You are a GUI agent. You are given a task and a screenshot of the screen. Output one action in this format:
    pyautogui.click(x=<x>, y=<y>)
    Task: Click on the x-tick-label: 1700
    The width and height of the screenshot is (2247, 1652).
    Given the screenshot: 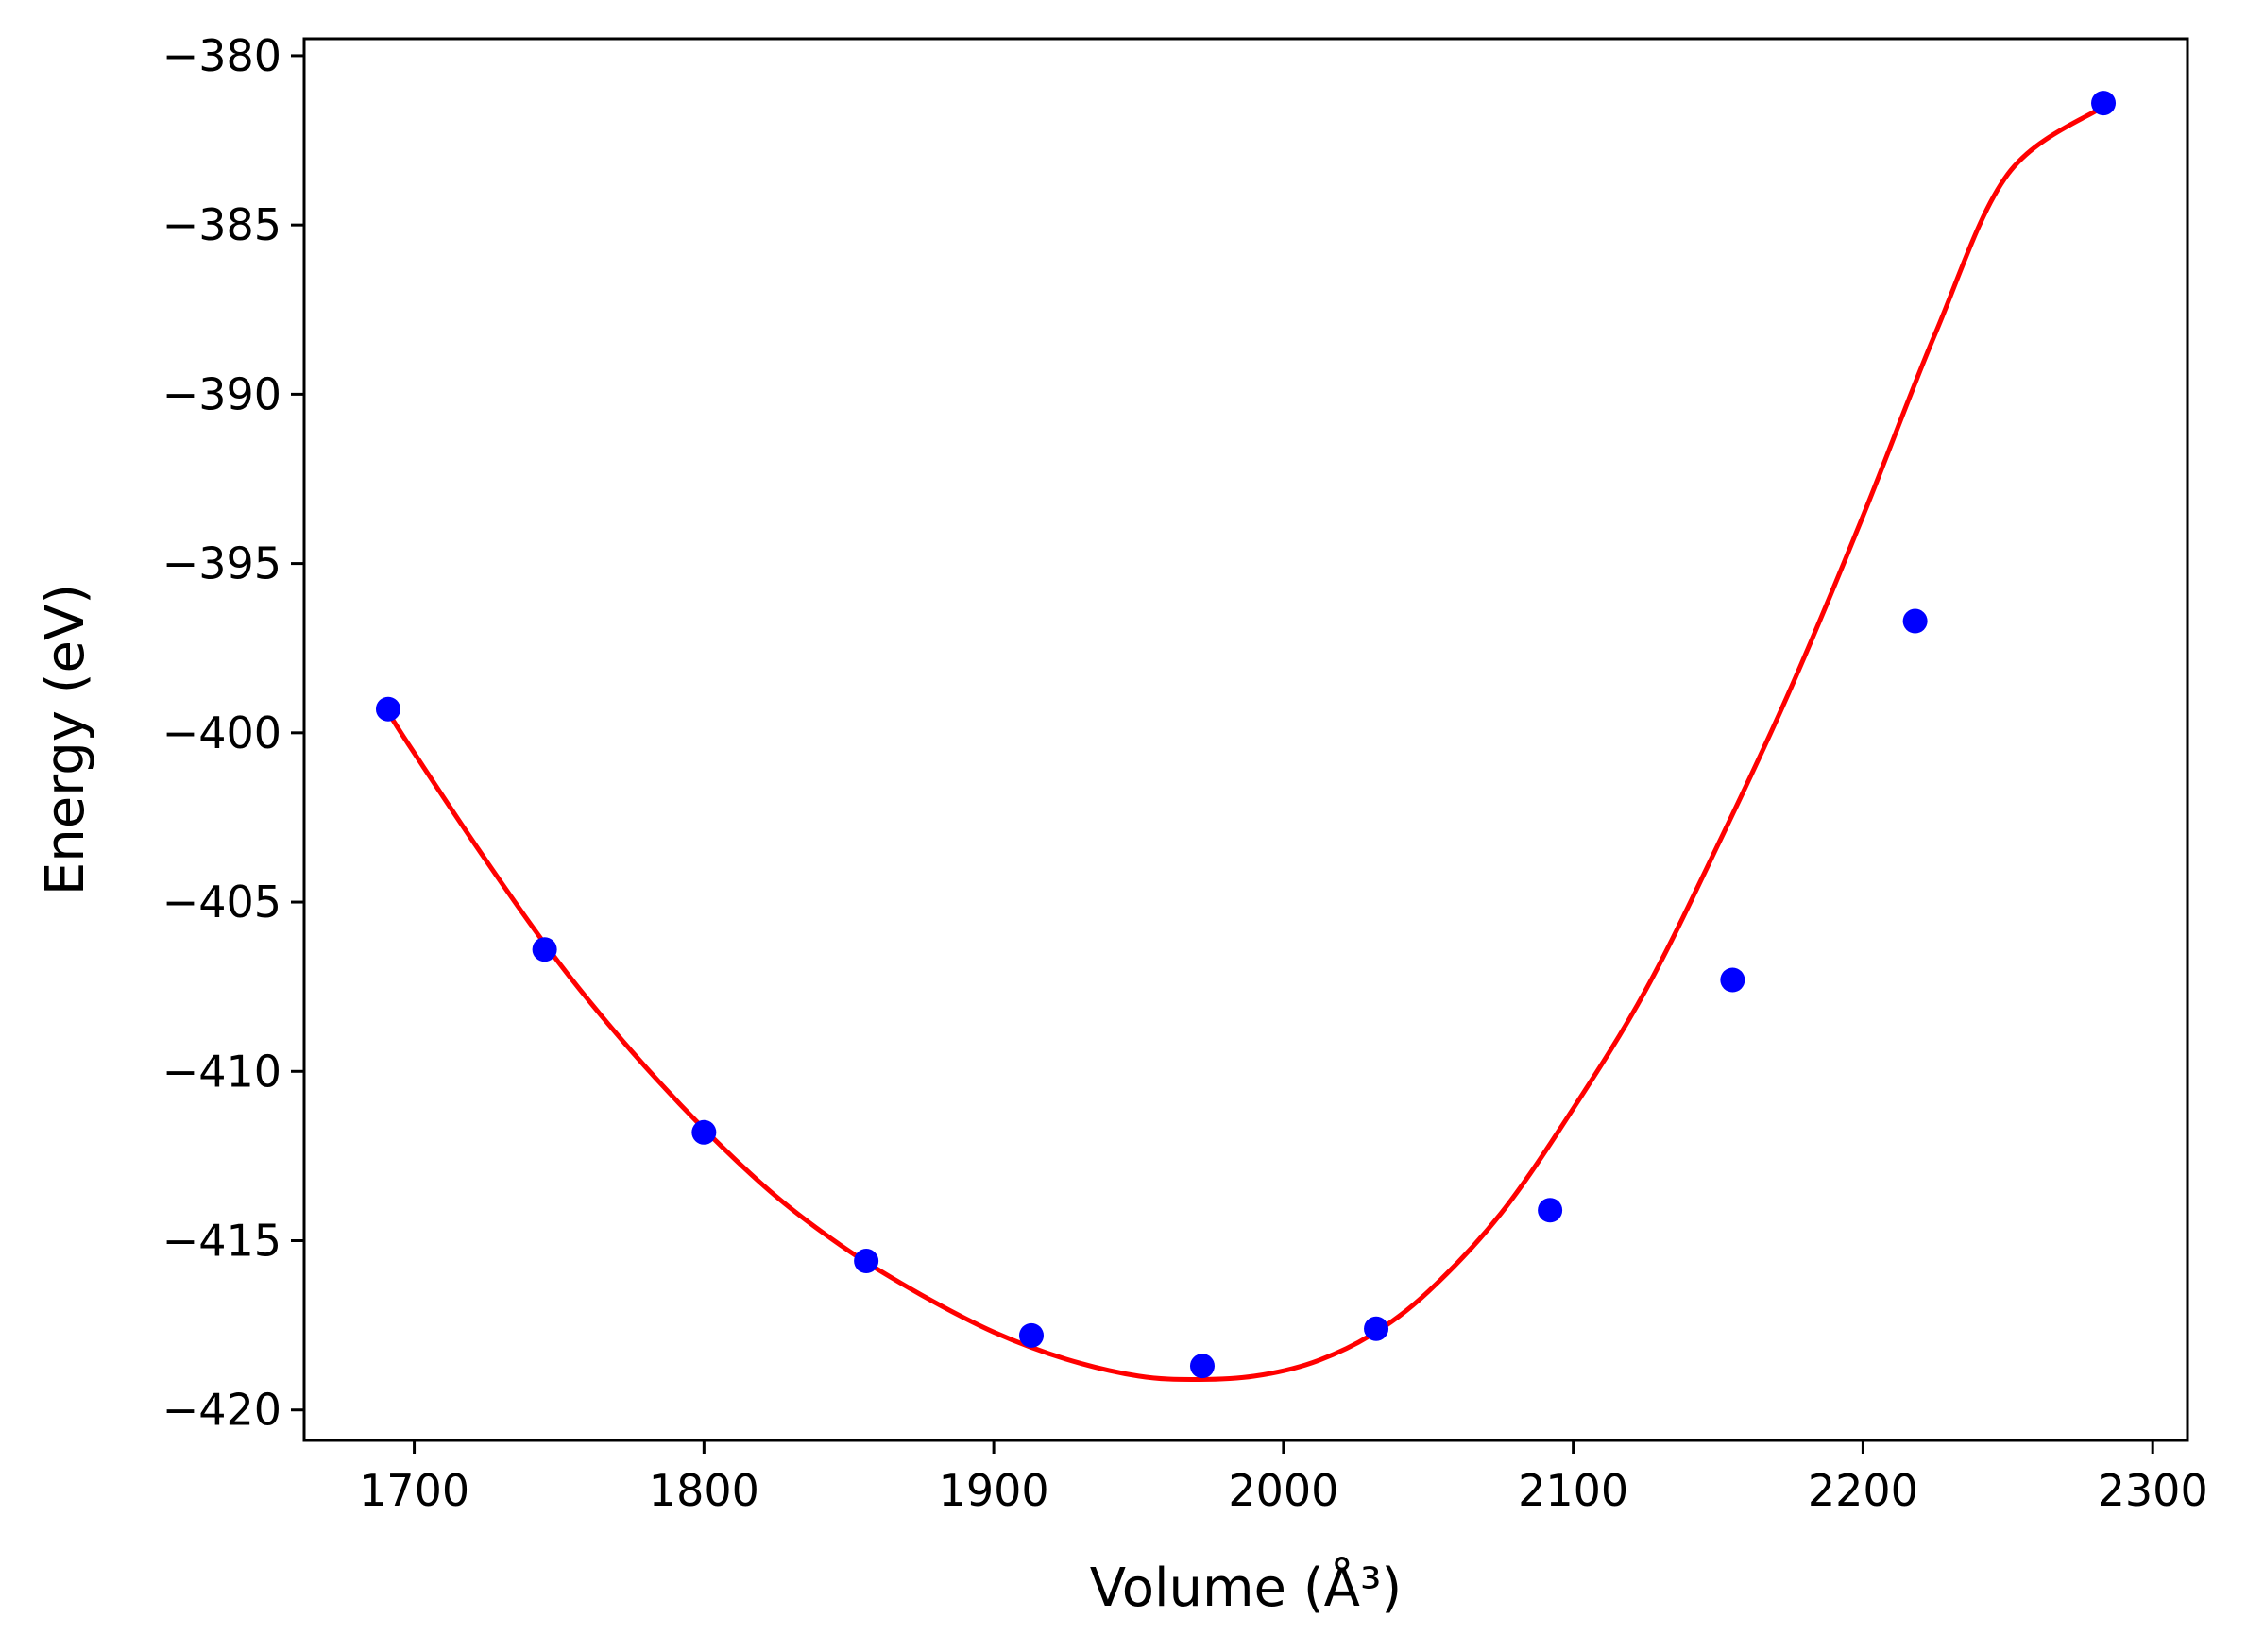 What is the action you would take?
    pyautogui.click(x=414, y=1490)
    